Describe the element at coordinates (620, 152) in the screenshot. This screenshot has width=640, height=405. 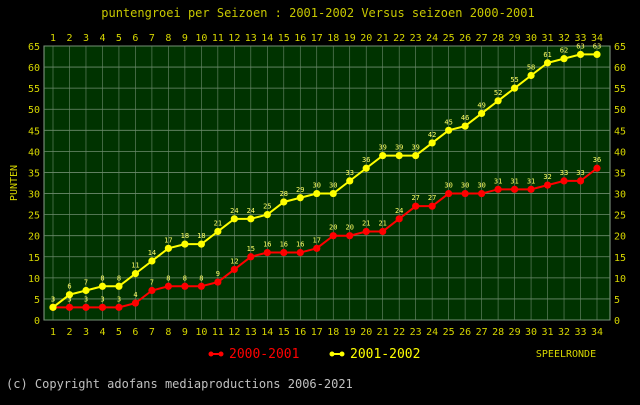
I see `y-tick-label-right: 40` at that location.